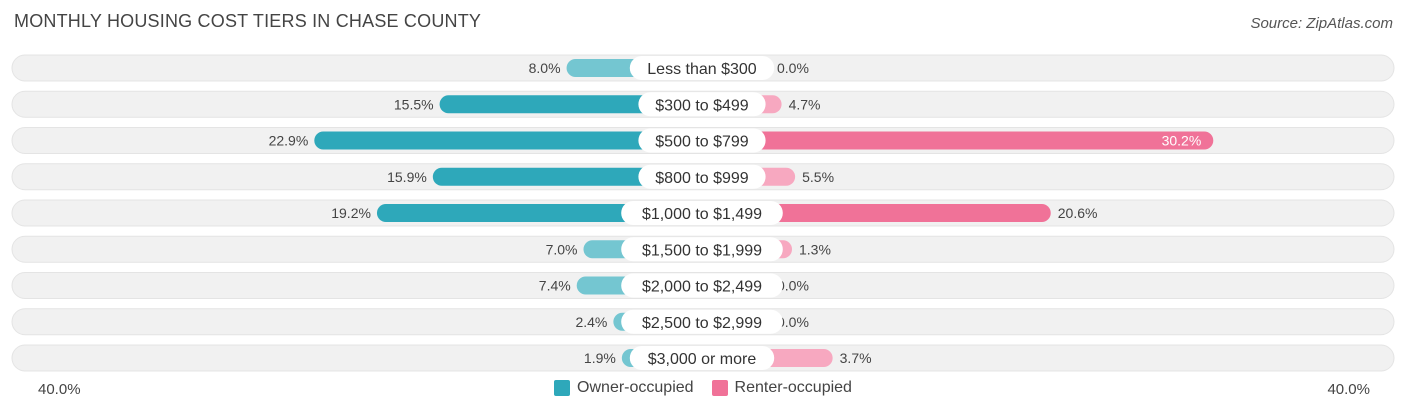 The width and height of the screenshot is (1406, 415). I want to click on owner-value-label: 7.4%, so click(555, 286).